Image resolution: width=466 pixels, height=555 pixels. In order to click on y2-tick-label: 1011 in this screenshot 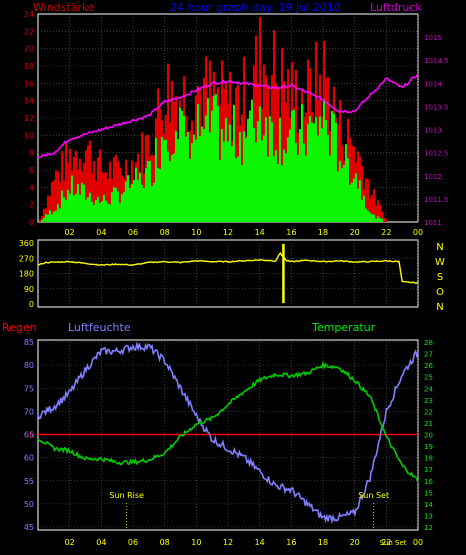, I will do `click(433, 223)`.